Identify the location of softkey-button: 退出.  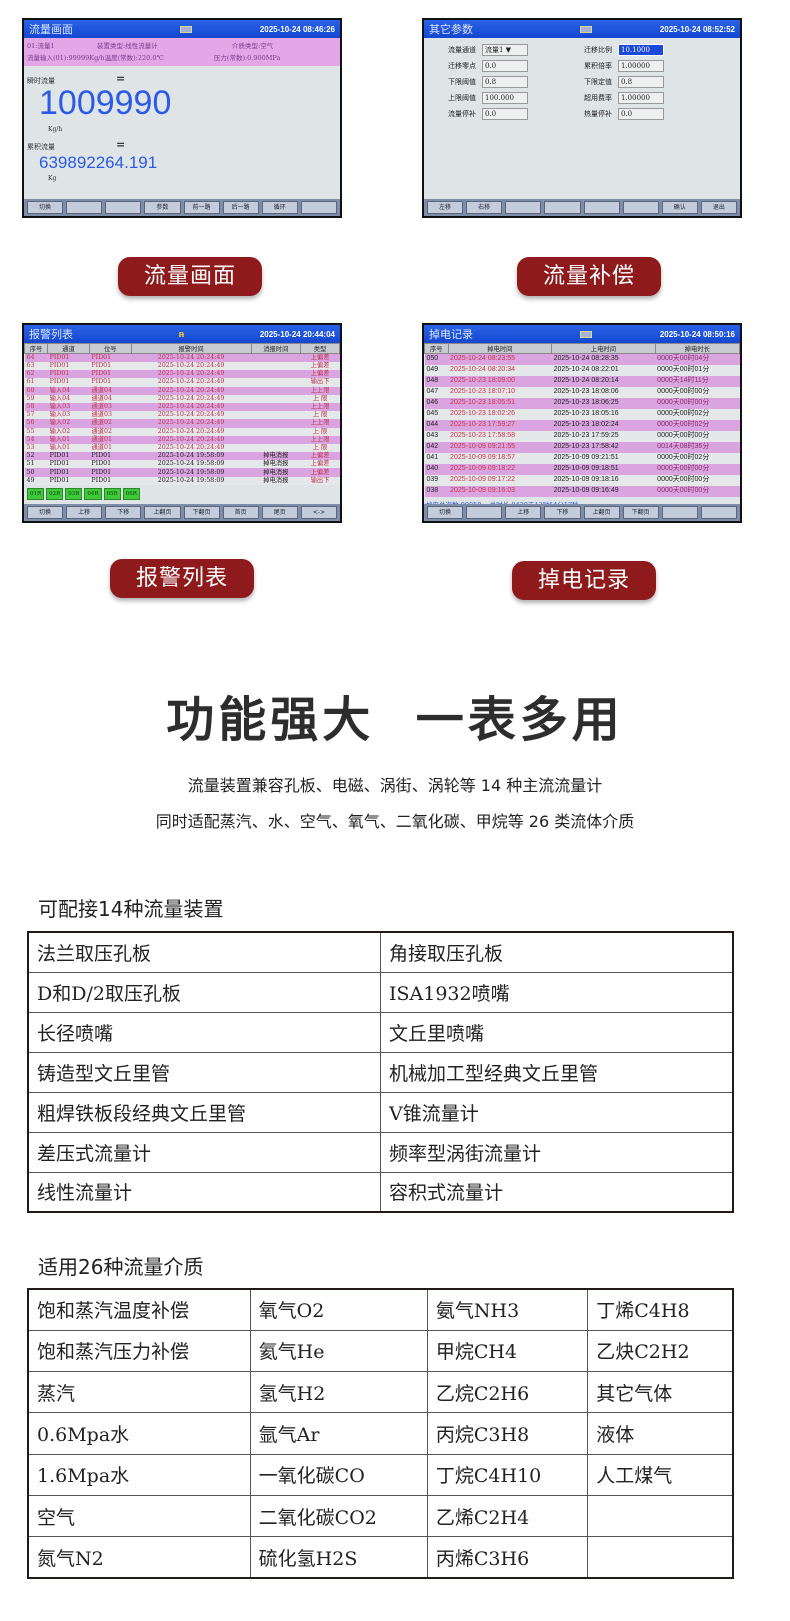
(718, 207).